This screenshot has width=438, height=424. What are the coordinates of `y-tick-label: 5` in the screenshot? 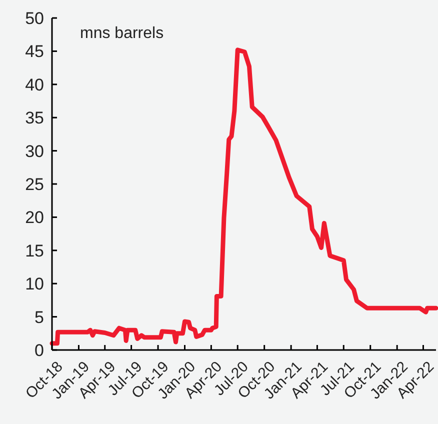 It's located at (39, 317).